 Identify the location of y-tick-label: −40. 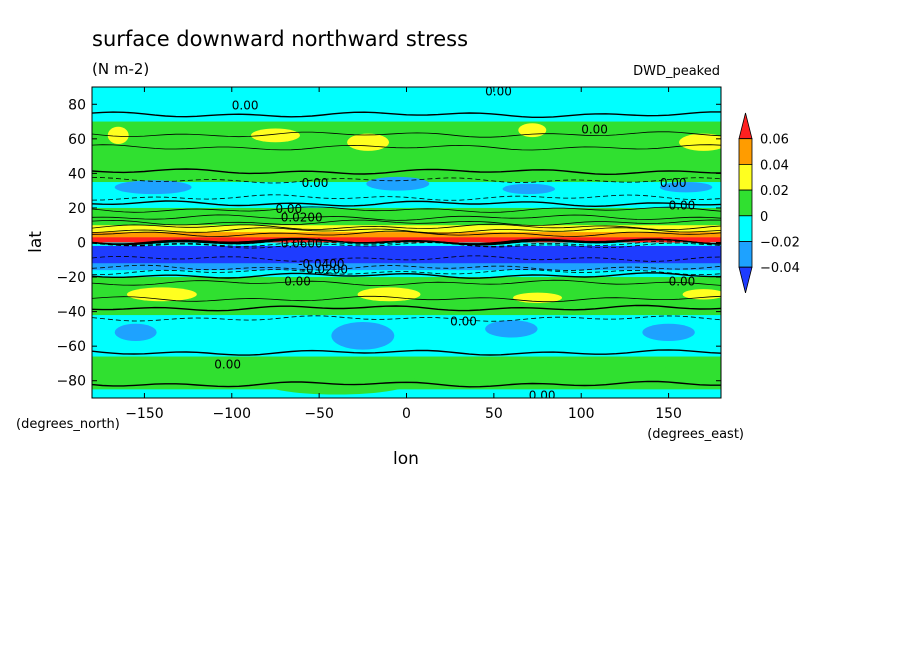
(71, 313).